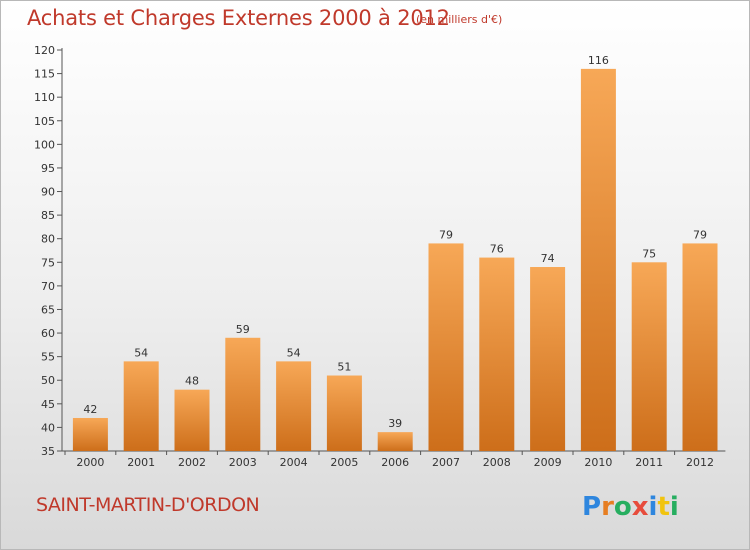 This screenshot has width=750, height=550. I want to click on x-tick-label: 2006, so click(395, 462).